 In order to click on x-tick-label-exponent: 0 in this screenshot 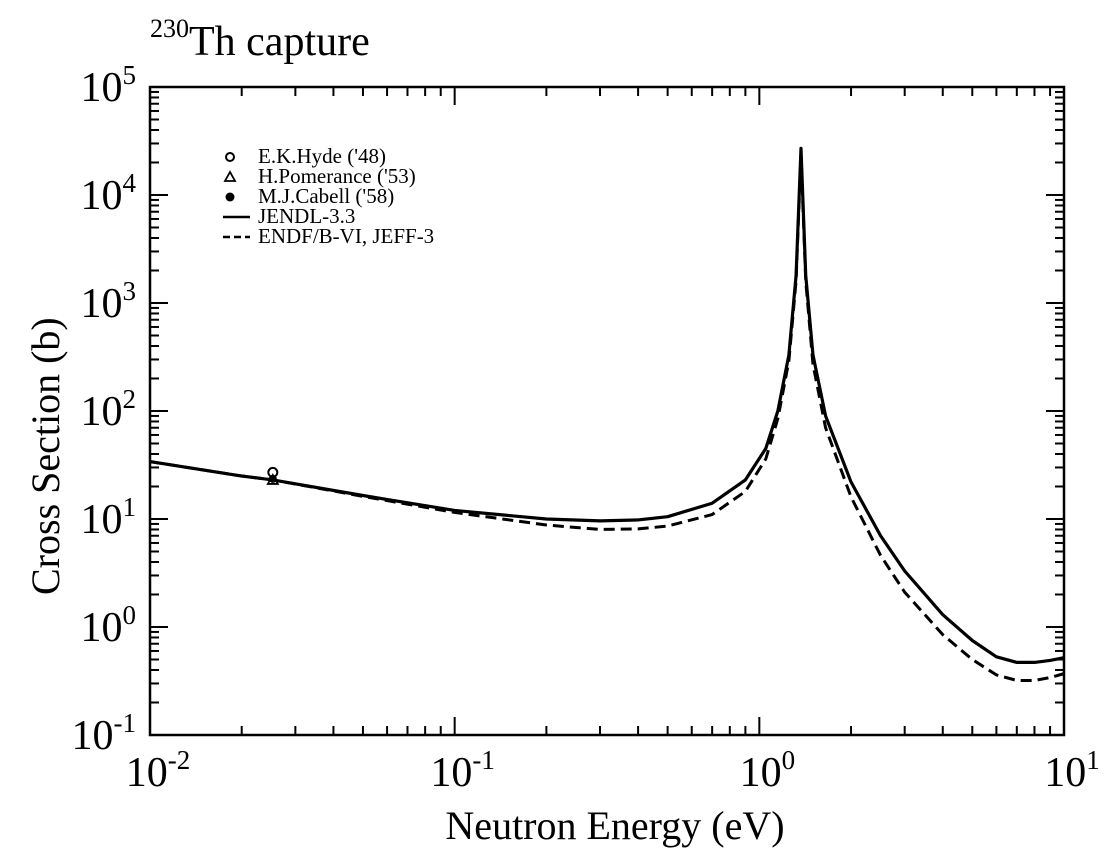, I will do `click(789, 760)`.